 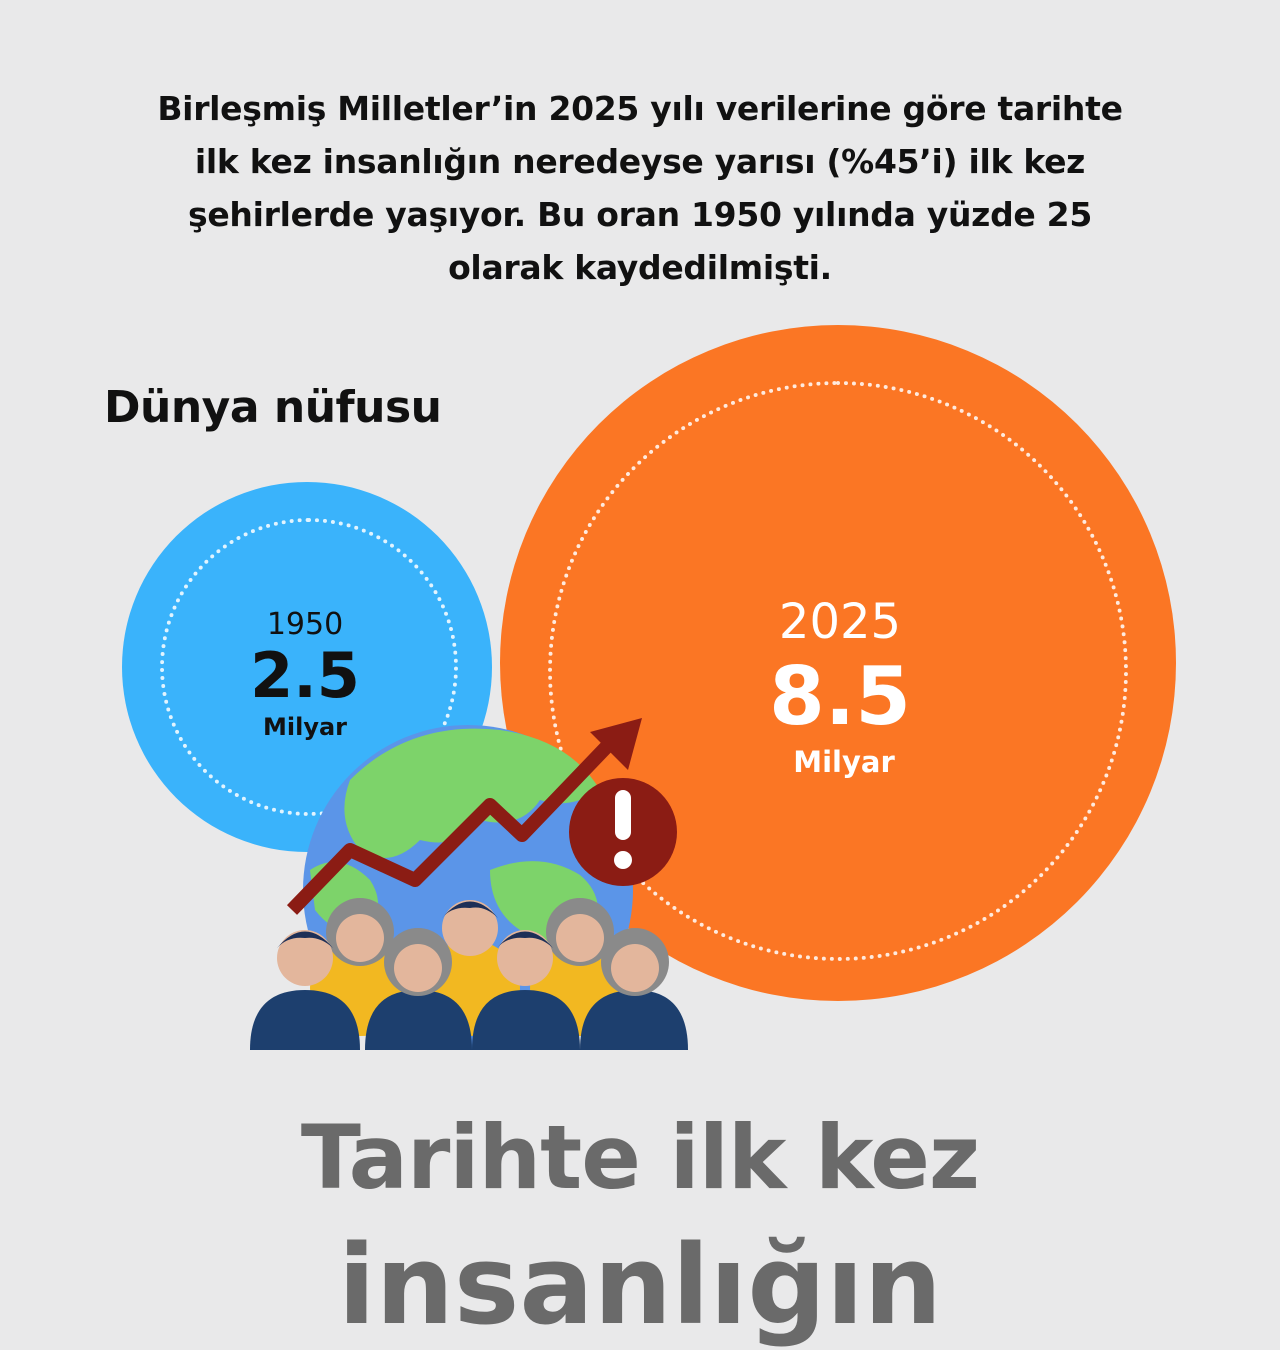 I want to click on intro-line: olarak kaydedilmişti., so click(x=640, y=267).